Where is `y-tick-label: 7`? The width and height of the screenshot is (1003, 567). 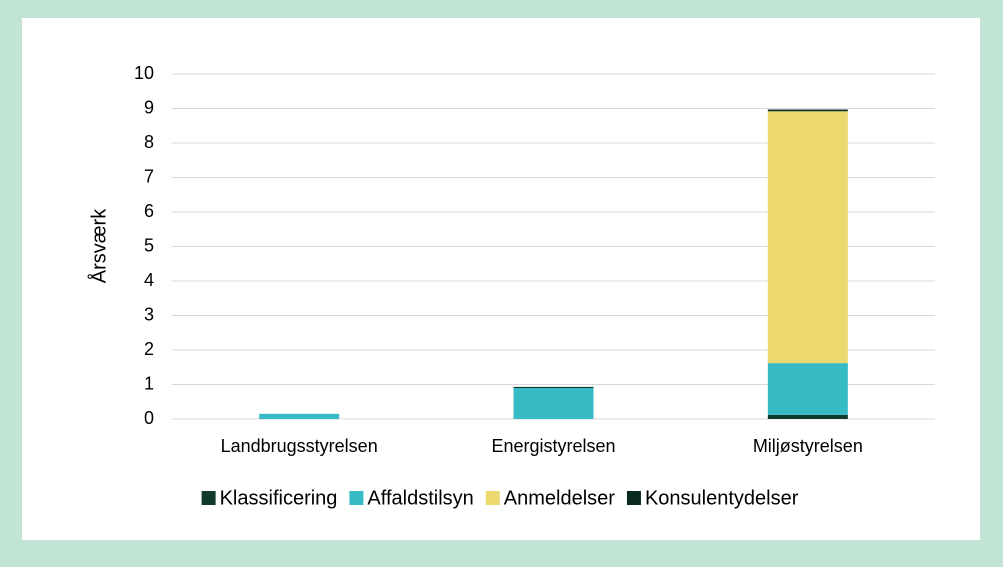 y-tick-label: 7 is located at coordinates (149, 176).